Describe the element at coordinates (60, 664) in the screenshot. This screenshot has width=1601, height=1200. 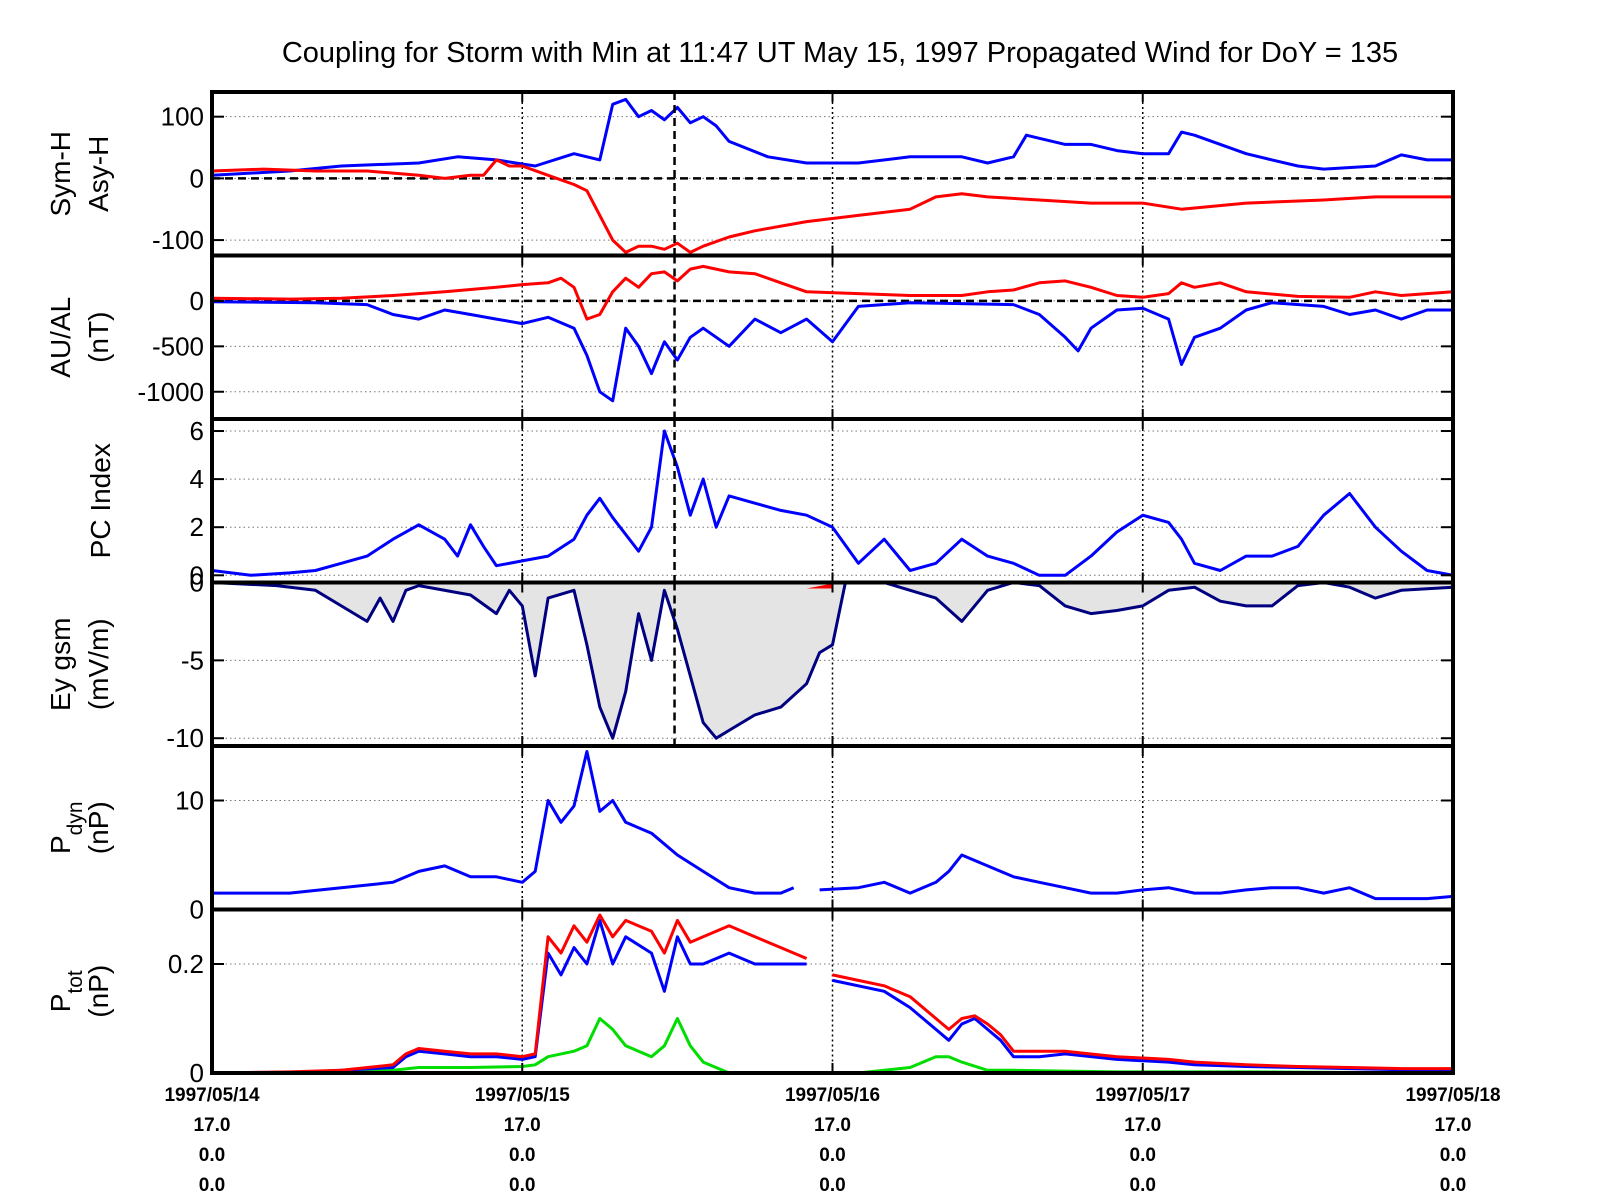
I see `y-axis-label: Ey gsm` at that location.